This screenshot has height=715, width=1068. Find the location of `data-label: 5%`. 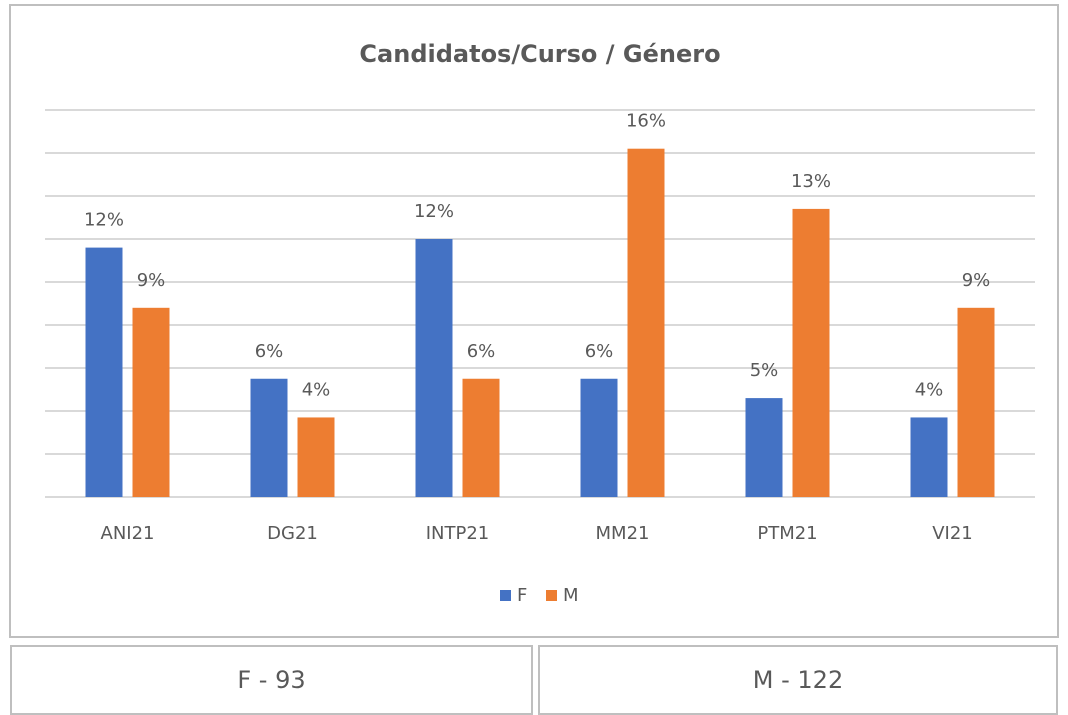

data-label: 5% is located at coordinates (764, 370).